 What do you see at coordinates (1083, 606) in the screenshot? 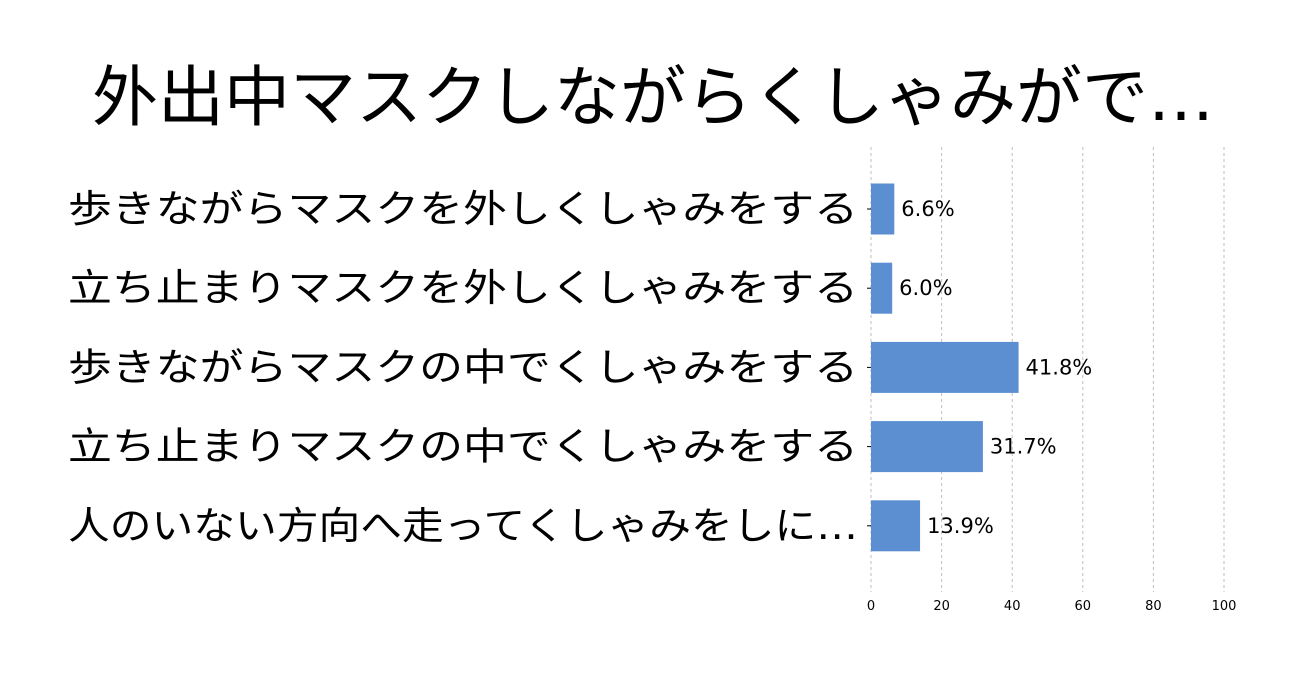
I see `x-tick-label: 60` at bounding box center [1083, 606].